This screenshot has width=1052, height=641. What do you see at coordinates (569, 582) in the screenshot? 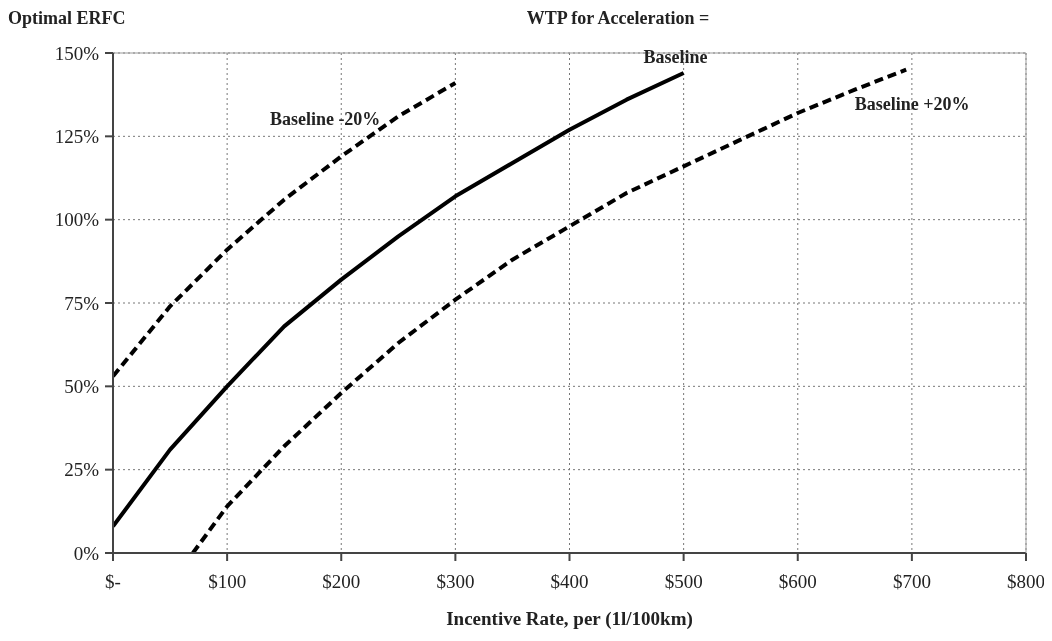
I see `x-tick-label: $400` at bounding box center [569, 582].